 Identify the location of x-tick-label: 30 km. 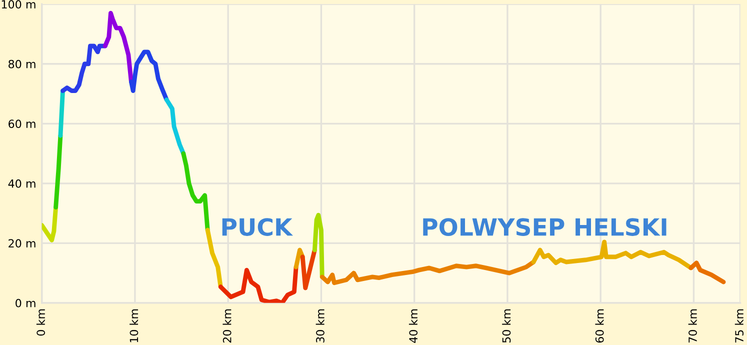
(320, 326).